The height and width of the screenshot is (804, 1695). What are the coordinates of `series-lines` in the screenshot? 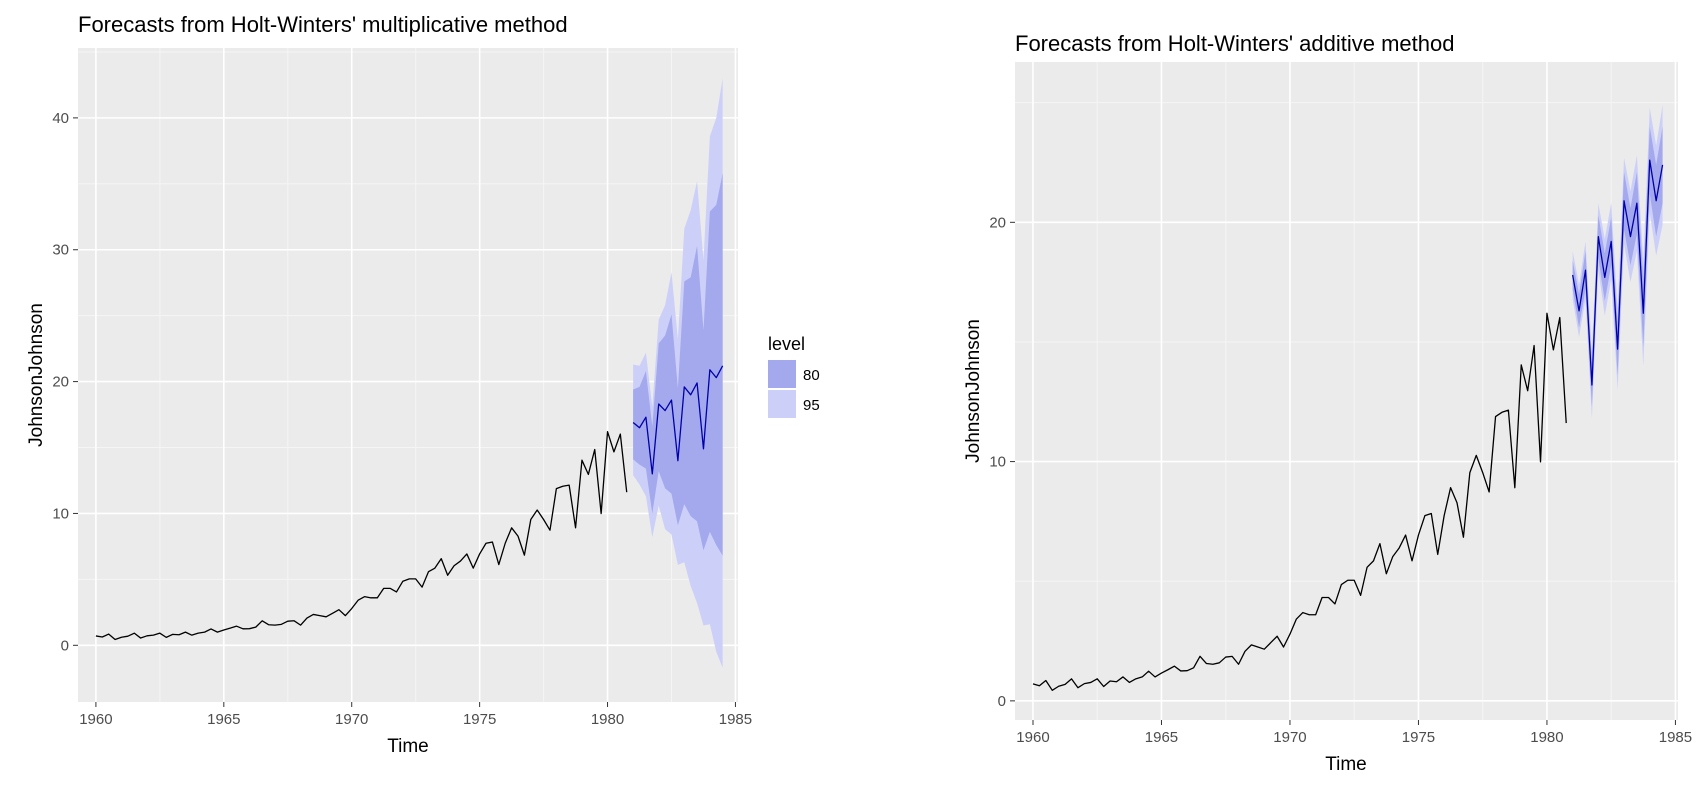 It's located at (409, 503).